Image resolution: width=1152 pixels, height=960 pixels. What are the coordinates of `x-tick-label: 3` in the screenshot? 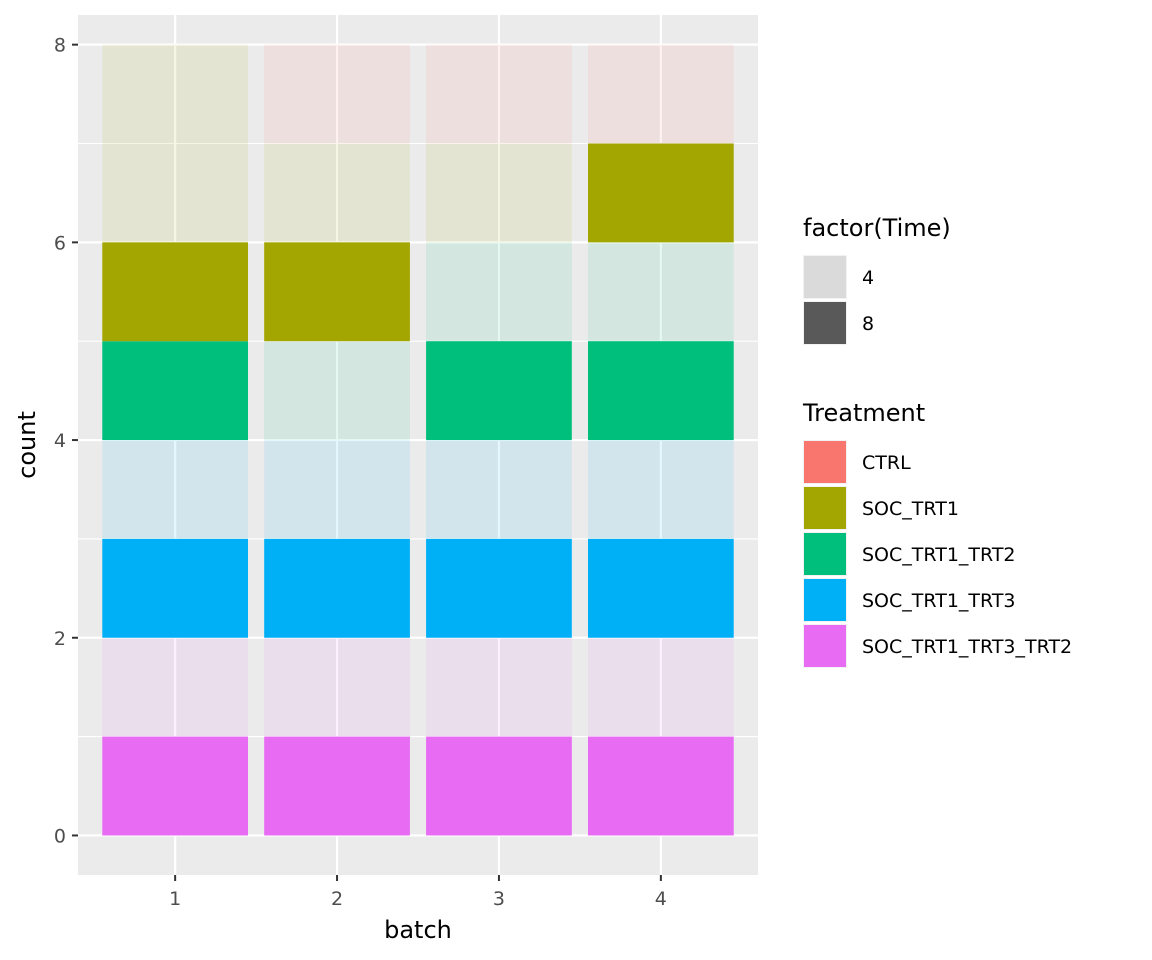 It's located at (499, 899).